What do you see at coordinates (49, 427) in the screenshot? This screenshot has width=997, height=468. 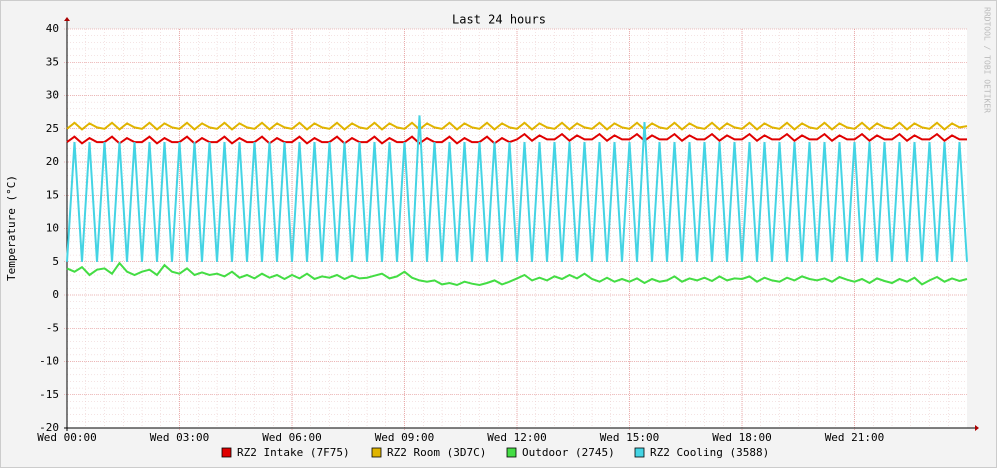 I see `y-tick-label: -20` at bounding box center [49, 427].